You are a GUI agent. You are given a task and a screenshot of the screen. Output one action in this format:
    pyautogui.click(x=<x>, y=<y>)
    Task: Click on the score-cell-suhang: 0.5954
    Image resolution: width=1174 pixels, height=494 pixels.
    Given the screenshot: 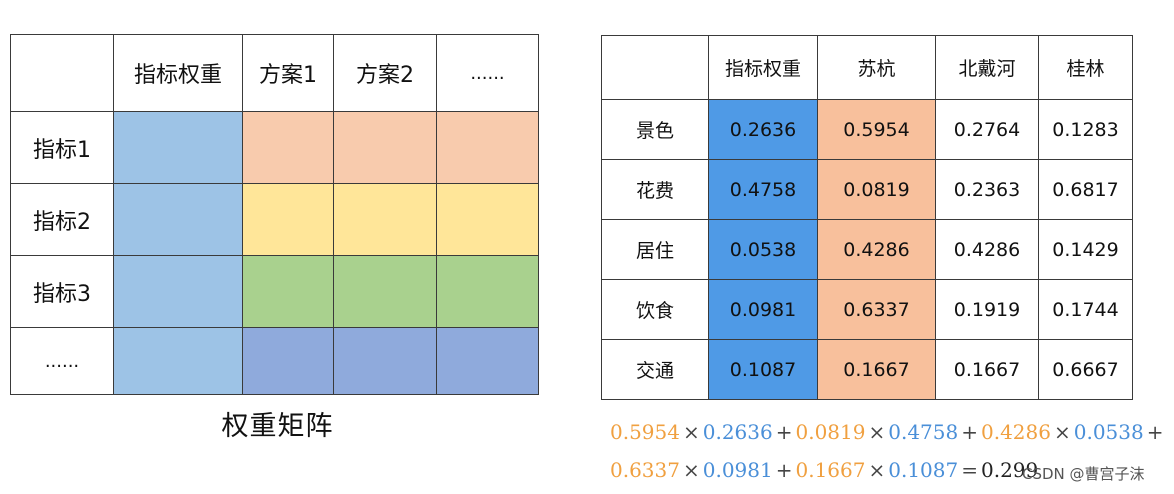 What is the action you would take?
    pyautogui.click(x=876, y=129)
    